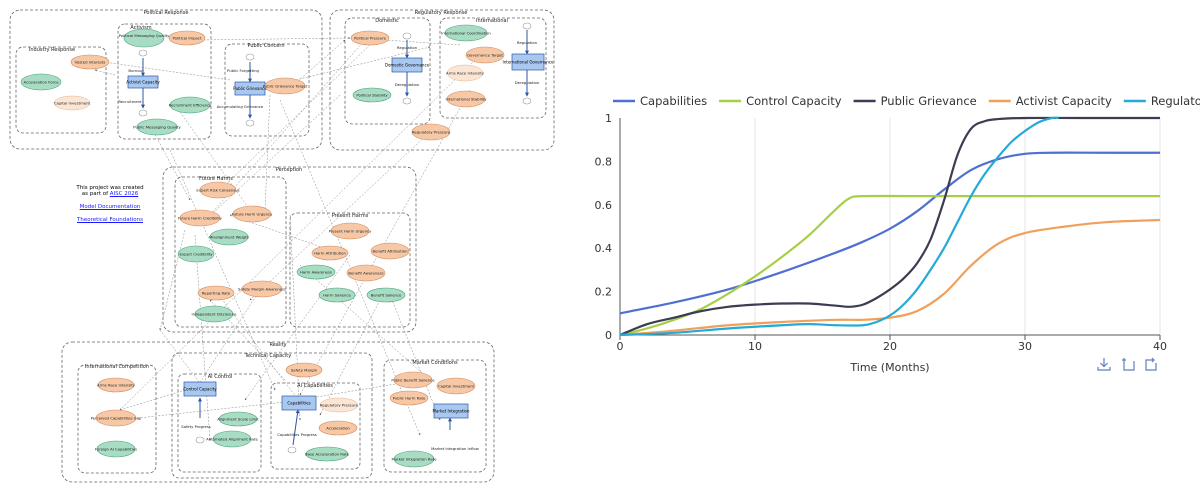 The height and width of the screenshot is (490, 1200). What do you see at coordinates (366, 273) in the screenshot?
I see `node-benefit-awareness` at bounding box center [366, 273].